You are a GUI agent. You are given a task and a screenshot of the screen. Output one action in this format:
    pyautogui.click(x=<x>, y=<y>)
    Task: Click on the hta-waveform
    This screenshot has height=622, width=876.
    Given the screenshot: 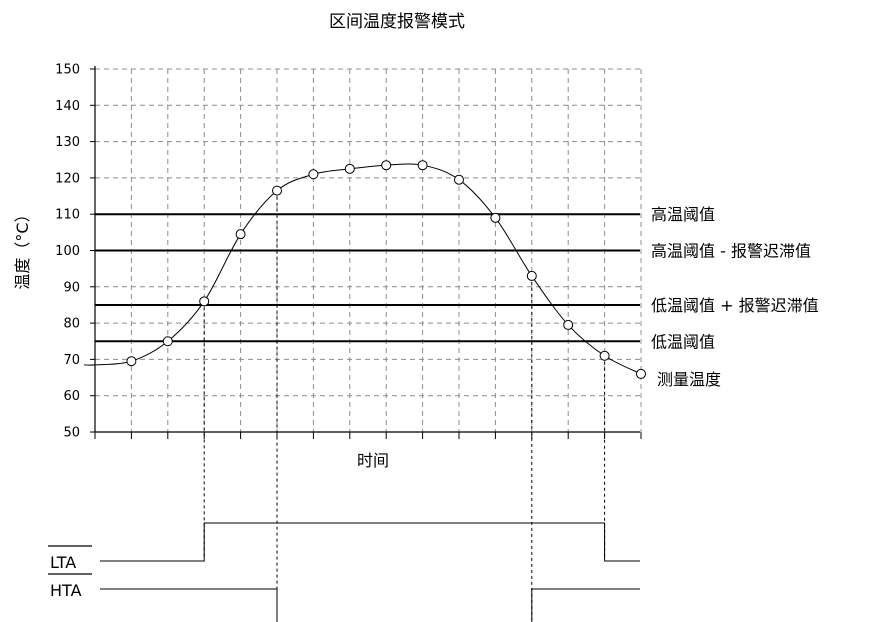 What is the action you would take?
    pyautogui.click(x=370, y=605)
    